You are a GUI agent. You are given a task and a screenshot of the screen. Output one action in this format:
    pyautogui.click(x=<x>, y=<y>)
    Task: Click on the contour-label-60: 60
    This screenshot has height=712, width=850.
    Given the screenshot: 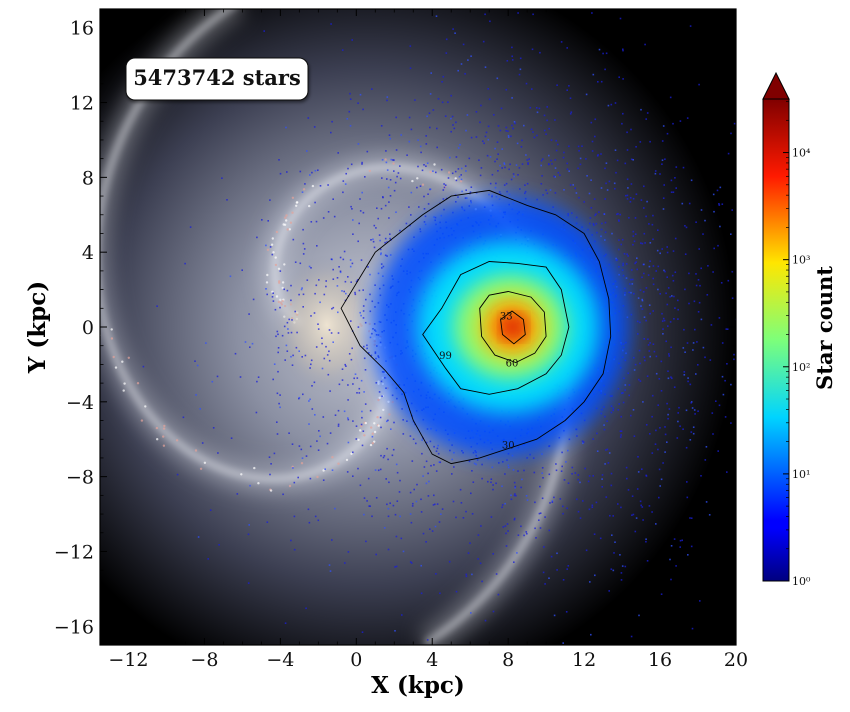 What is the action you would take?
    pyautogui.click(x=512, y=363)
    